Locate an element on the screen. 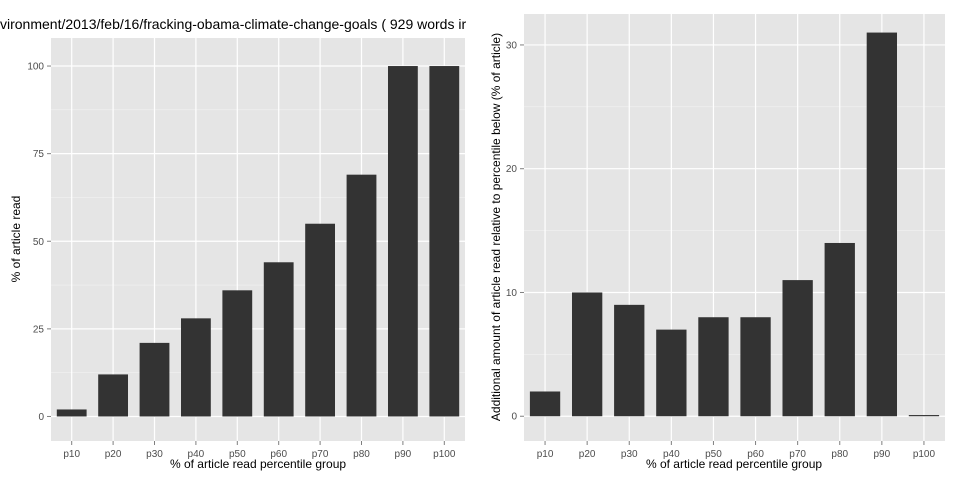 This screenshot has width=960, height=480. right-y-ticks: 0 10 20 30 is located at coordinates (515, 231).